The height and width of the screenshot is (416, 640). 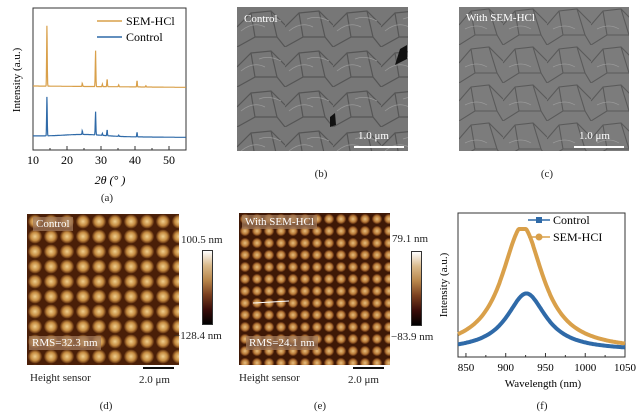 What do you see at coordinates (543, 384) in the screenshot?
I see `pl-x-axis-label: Wavelength (nm)` at bounding box center [543, 384].